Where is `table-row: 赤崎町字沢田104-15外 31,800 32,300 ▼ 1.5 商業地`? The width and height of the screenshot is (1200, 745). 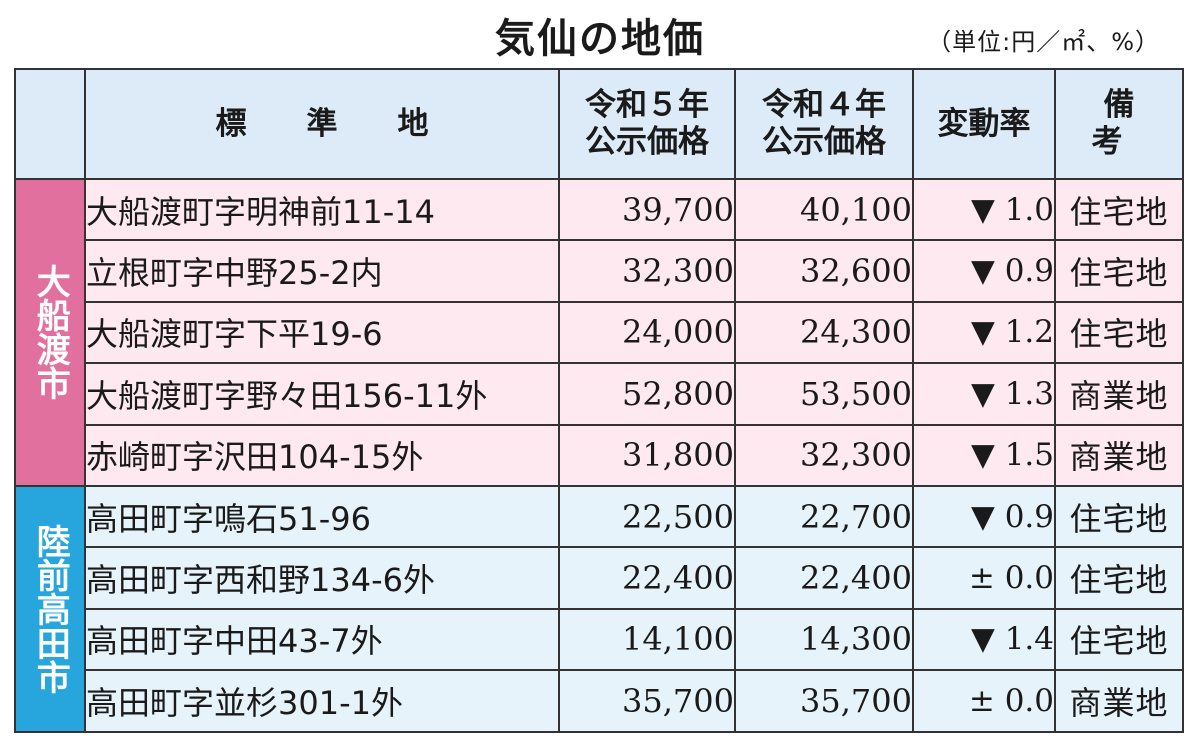
table-row: 赤崎町字沢田104-15外 31,800 32,300 ▼ 1.5 商業地 is located at coordinates (599, 455).